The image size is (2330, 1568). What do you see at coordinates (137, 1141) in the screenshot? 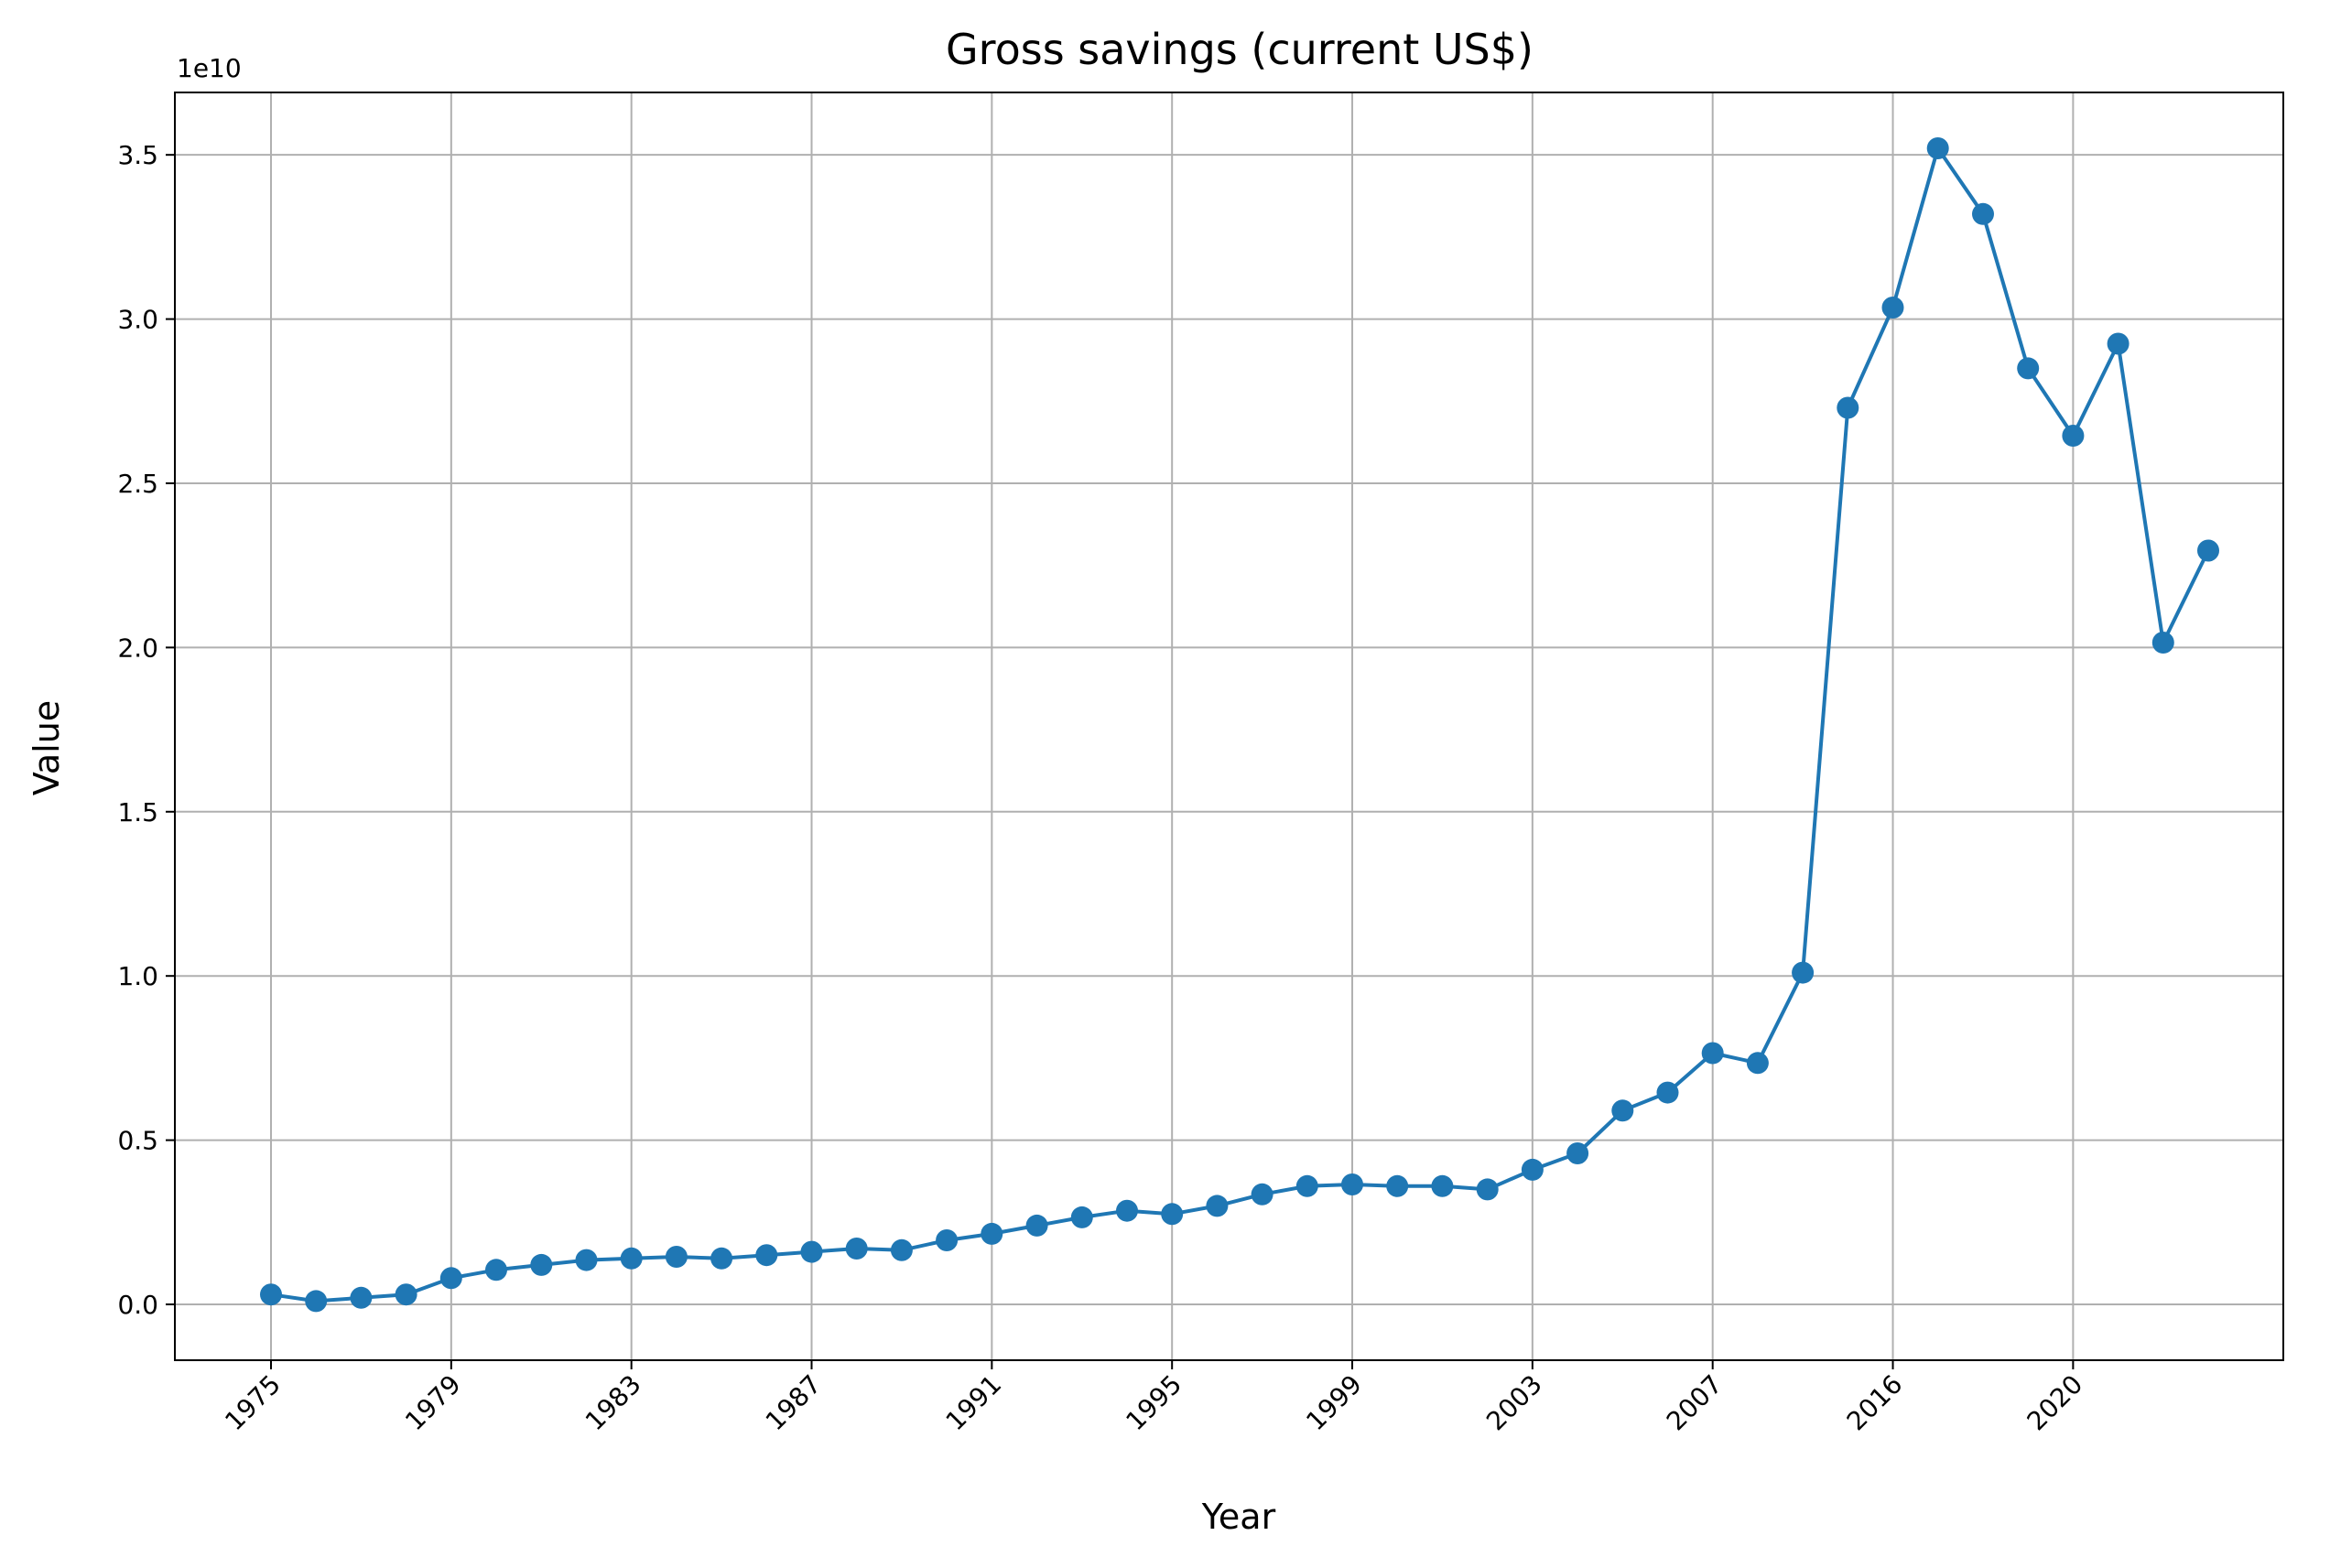
I see `y-tick-label: 0.5` at bounding box center [137, 1141].